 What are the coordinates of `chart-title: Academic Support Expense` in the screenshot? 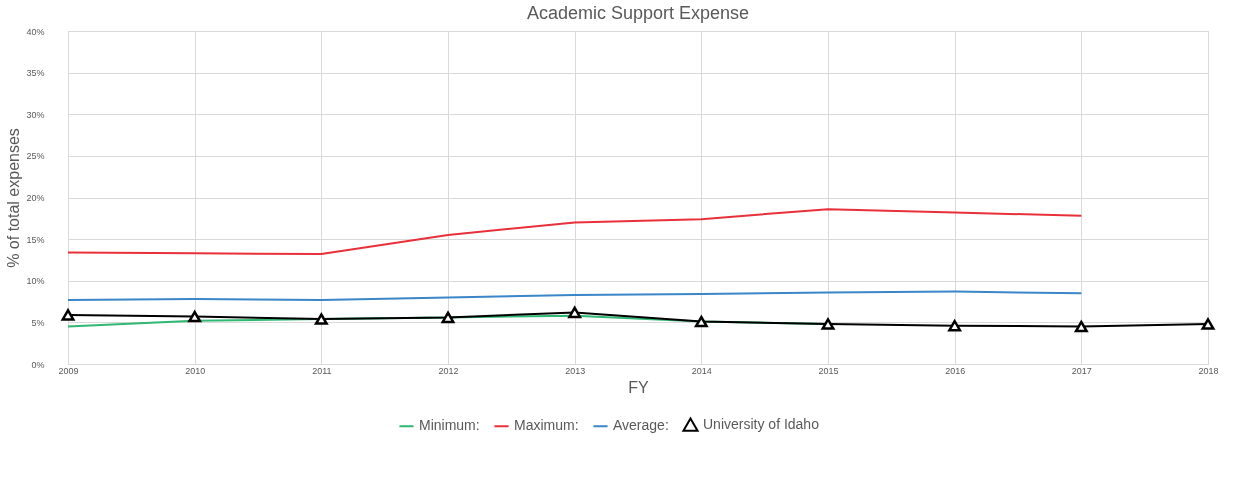 It's located at (638, 13).